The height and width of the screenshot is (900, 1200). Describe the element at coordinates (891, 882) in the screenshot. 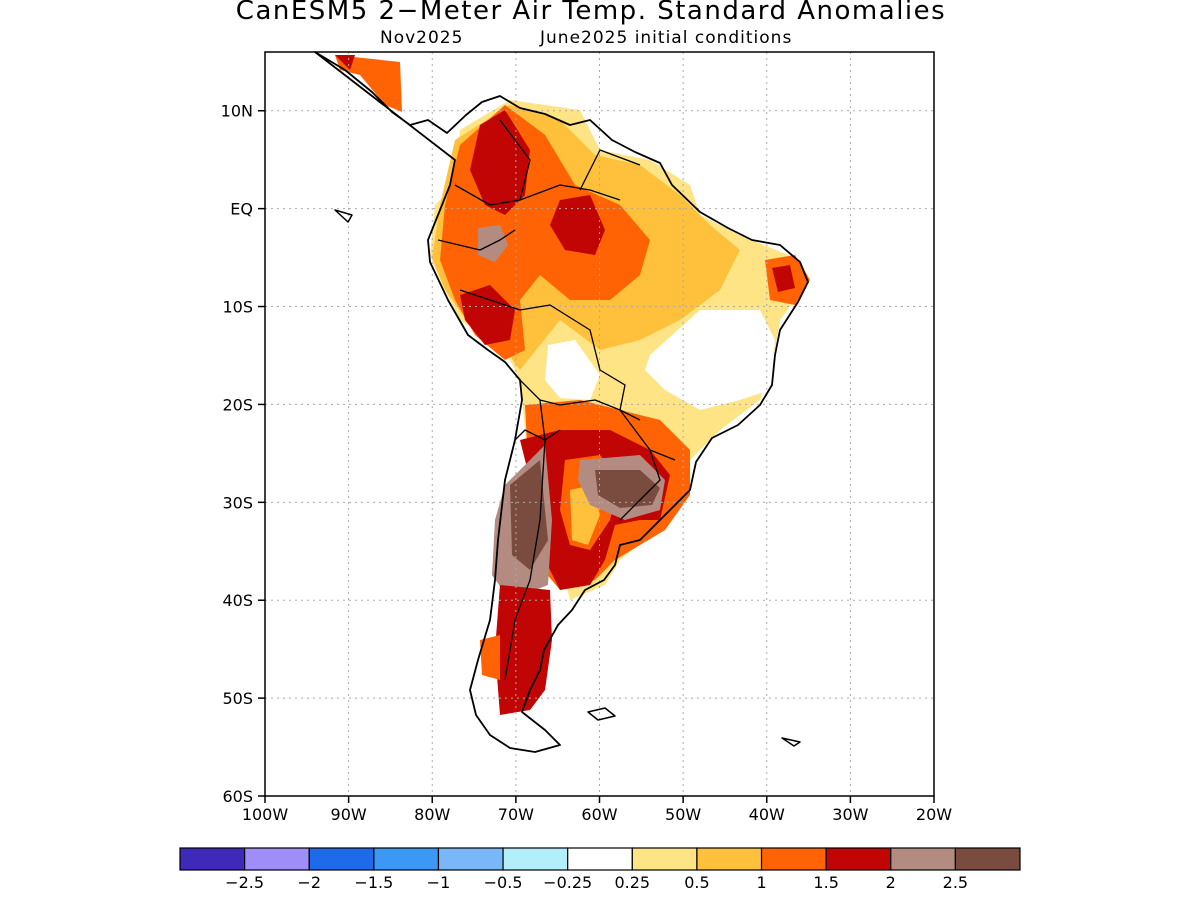

I see `colorbar-tick-label: 2` at that location.